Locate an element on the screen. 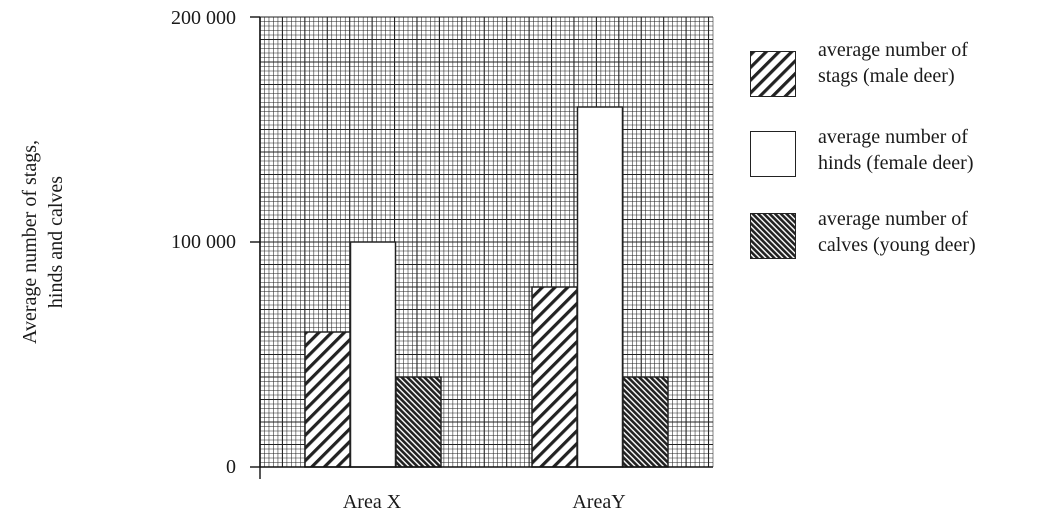  y-axis-label-line-2: hinds and calves is located at coordinates (56, 242).